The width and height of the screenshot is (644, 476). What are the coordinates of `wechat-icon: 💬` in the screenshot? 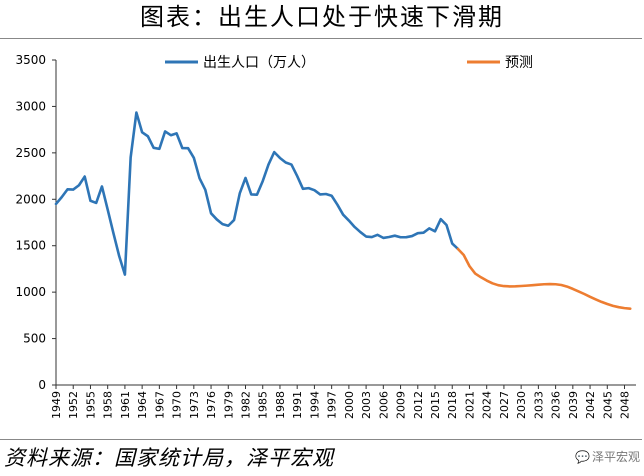 It's located at (582, 457).